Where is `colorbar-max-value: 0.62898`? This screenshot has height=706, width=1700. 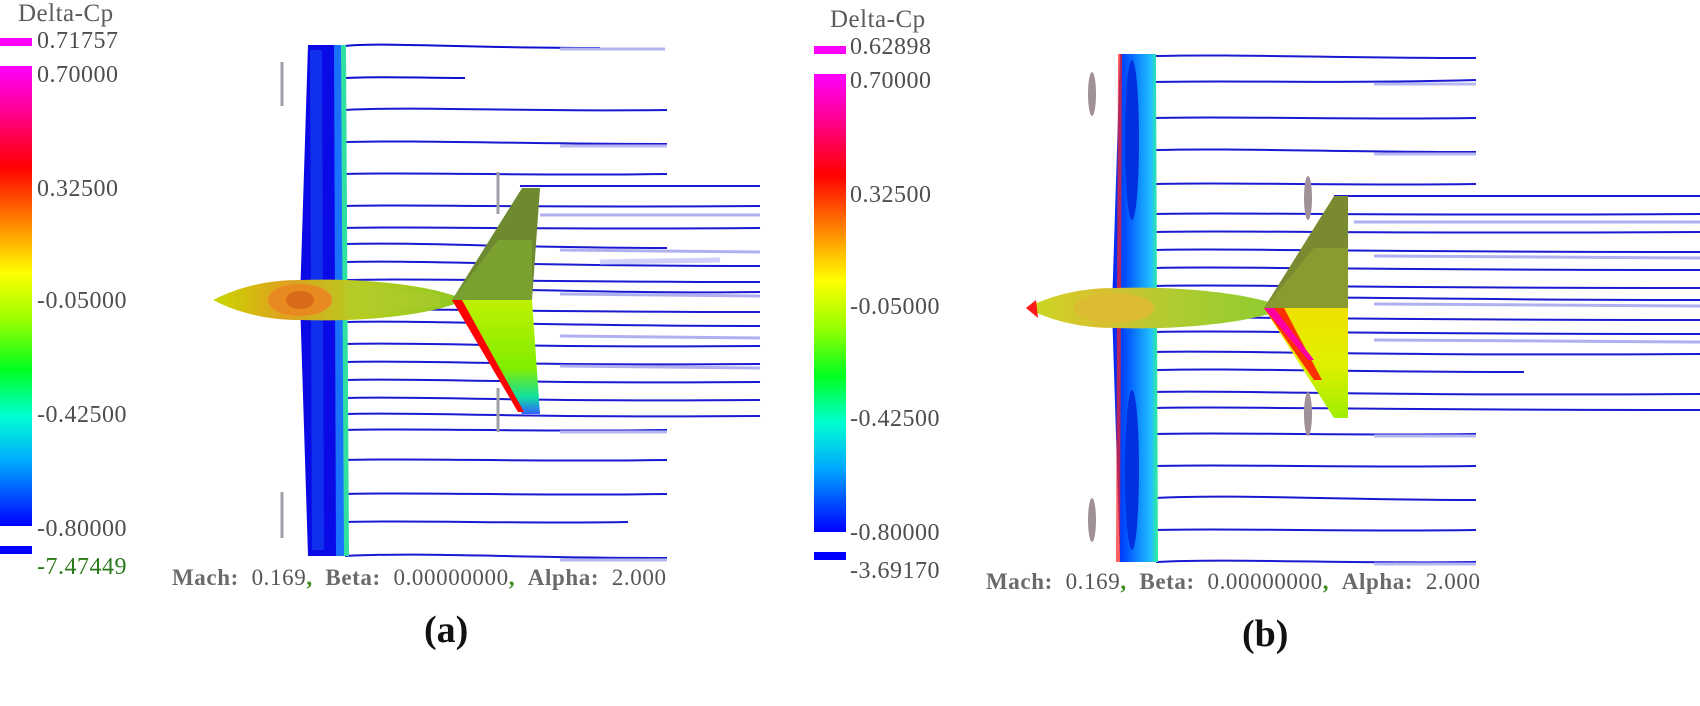
colorbar-max-value: 0.62898 is located at coordinates (891, 47).